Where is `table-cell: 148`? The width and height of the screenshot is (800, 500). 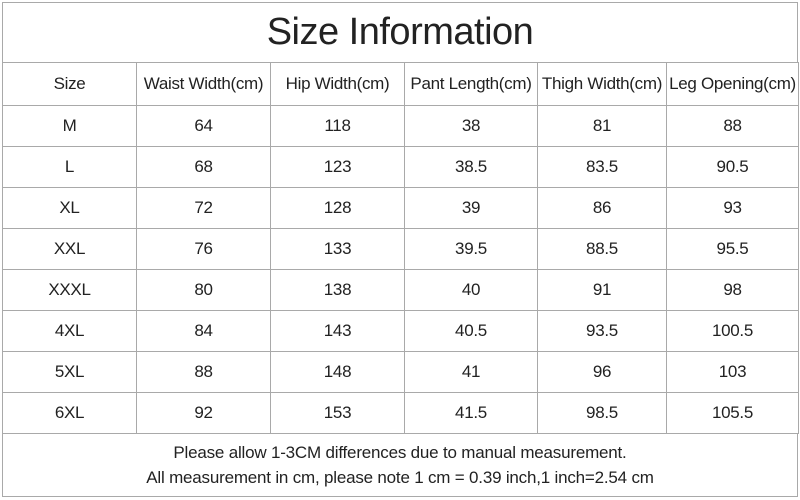 table-cell: 148 is located at coordinates (337, 372).